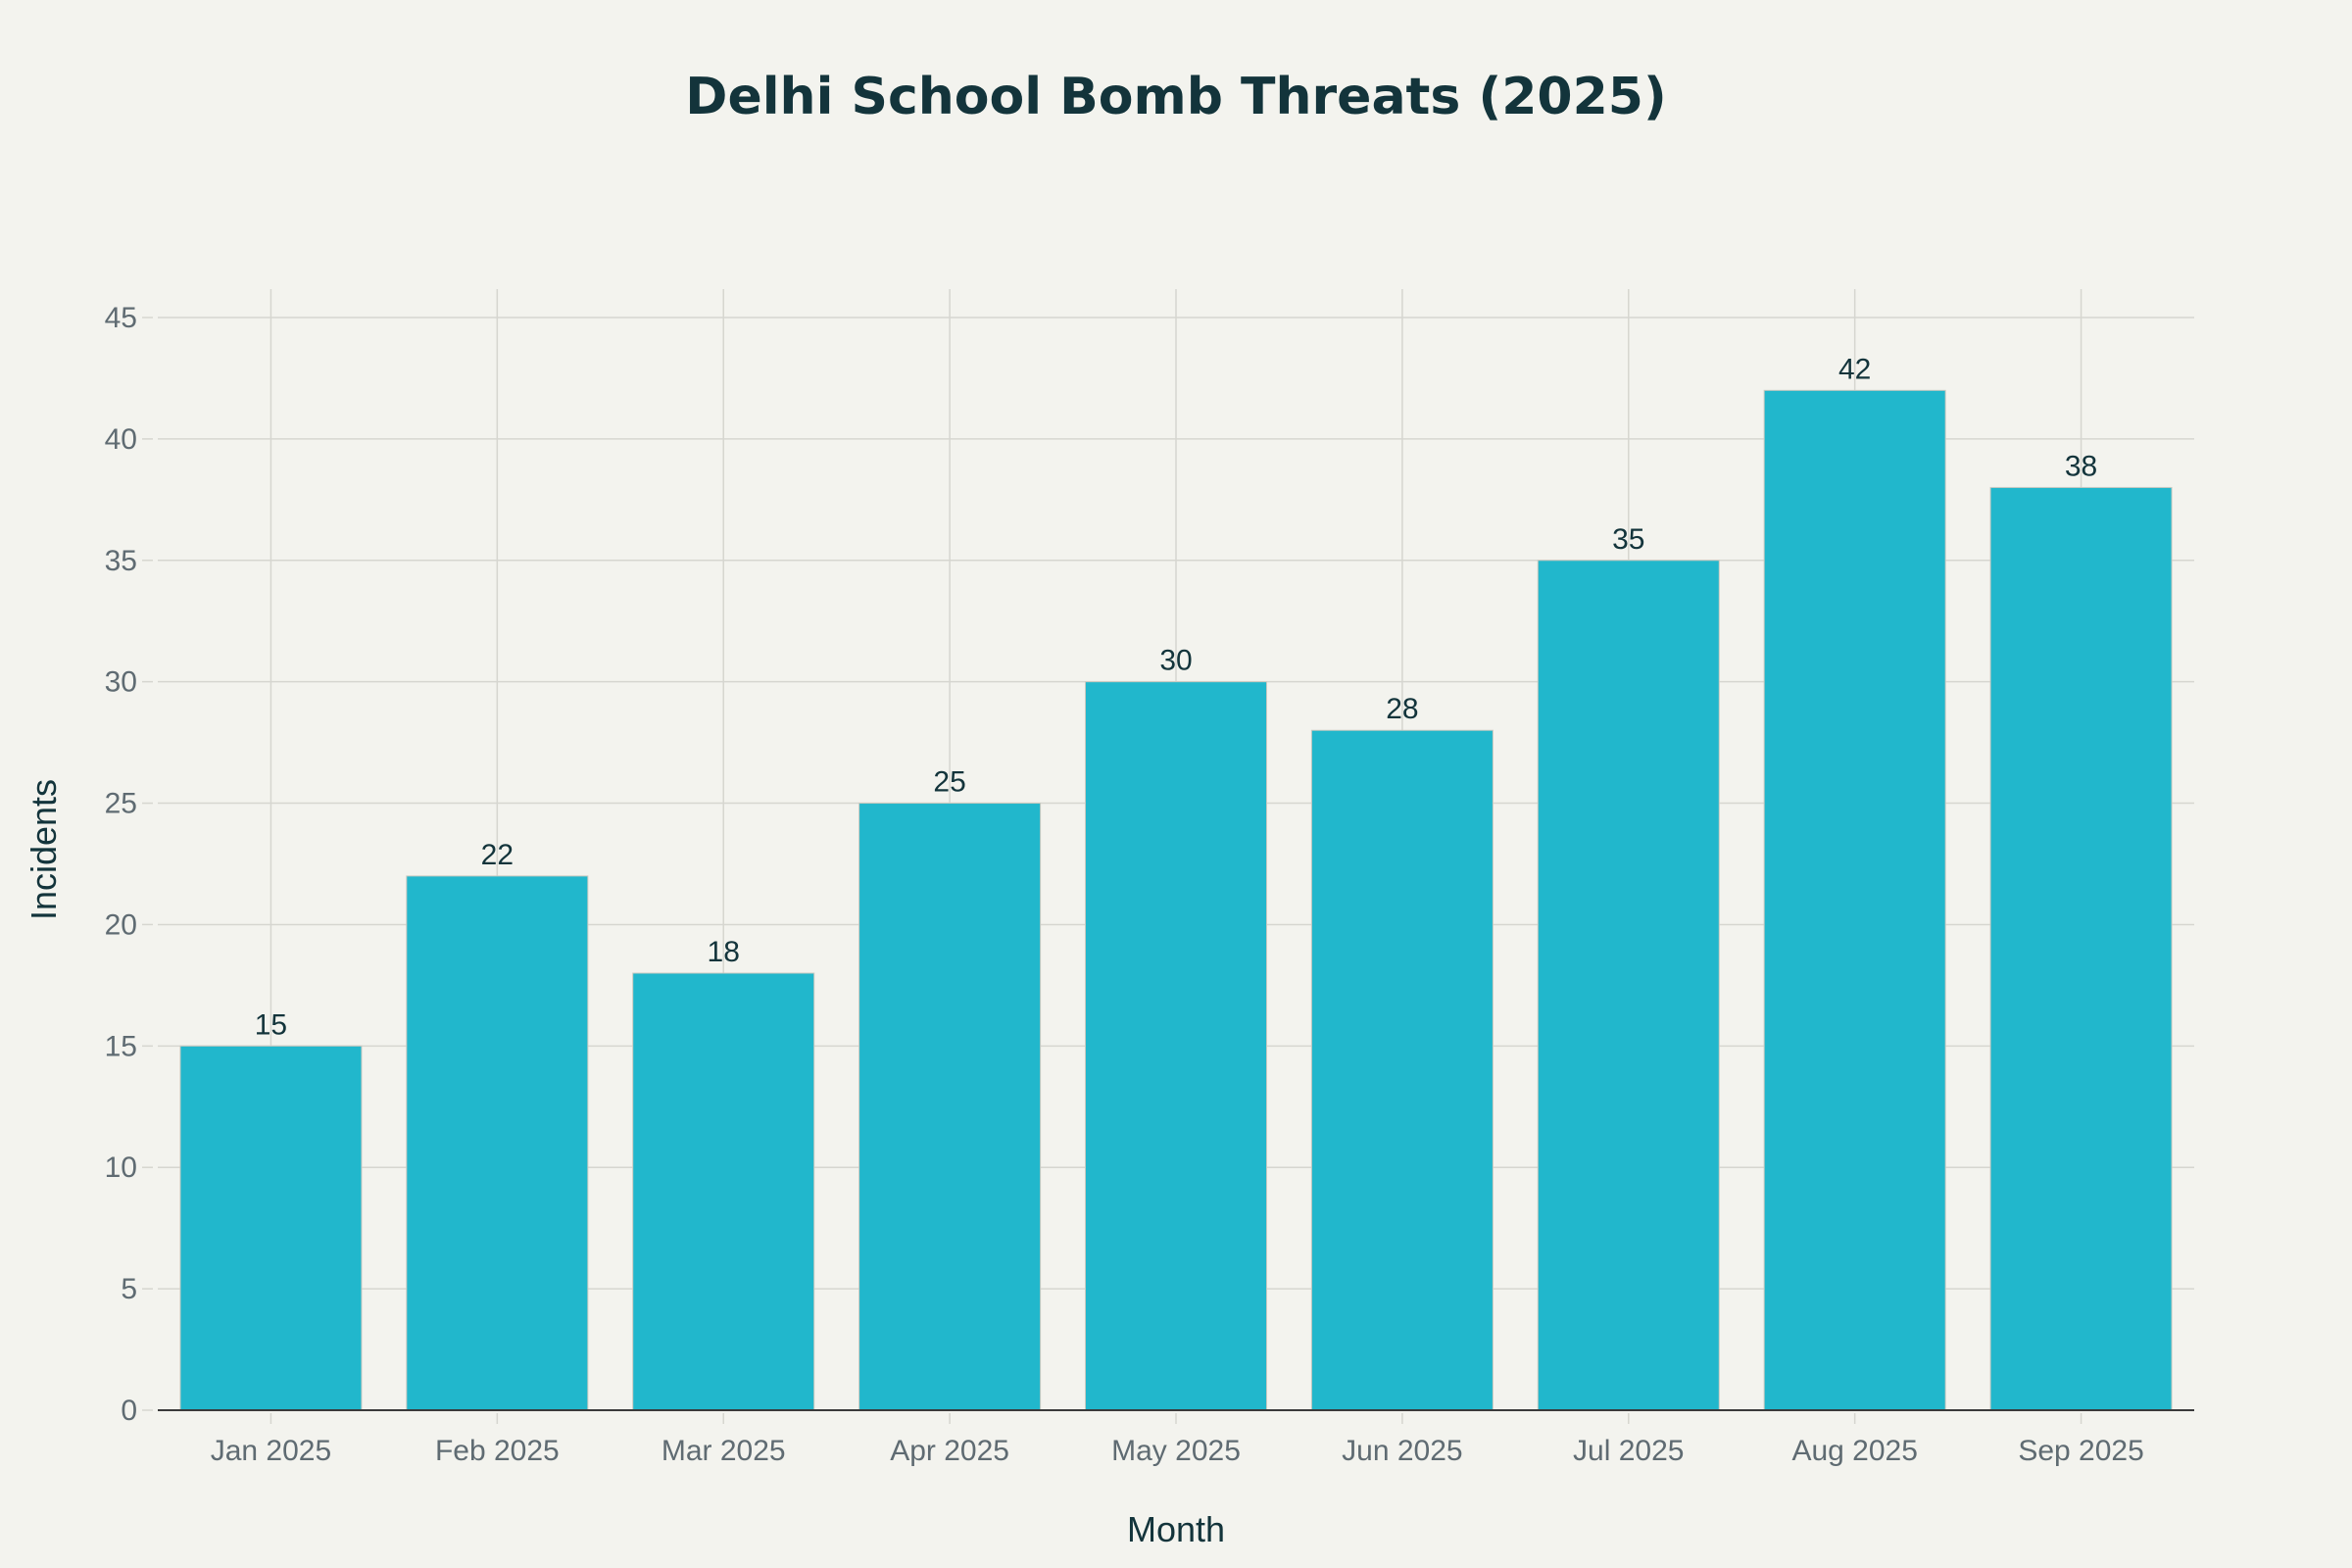 The height and width of the screenshot is (1568, 2352). What do you see at coordinates (129, 1289) in the screenshot?
I see `y-tick-label: 5` at bounding box center [129, 1289].